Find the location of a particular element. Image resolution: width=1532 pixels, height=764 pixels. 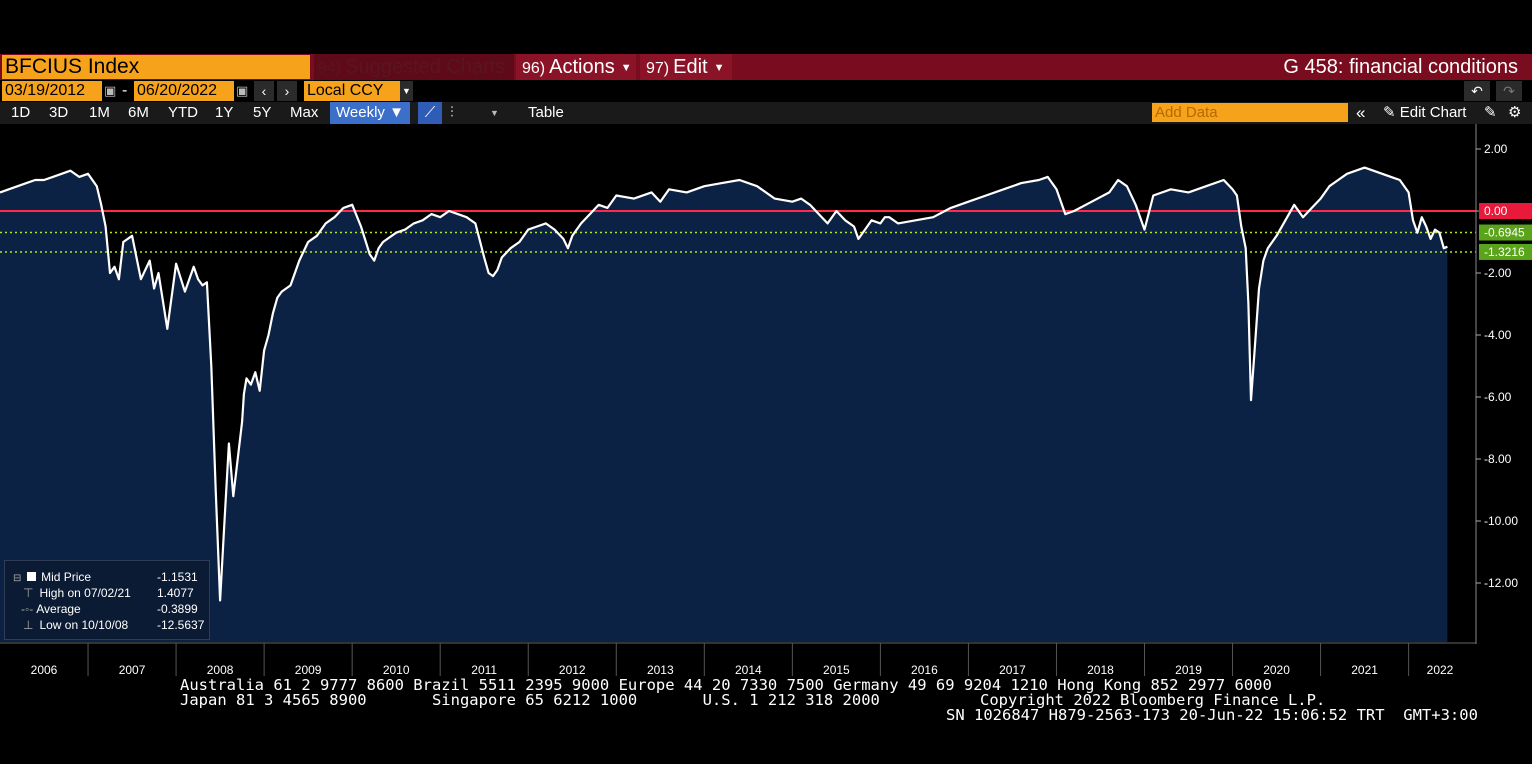

reference-lines is located at coordinates (738, 231).